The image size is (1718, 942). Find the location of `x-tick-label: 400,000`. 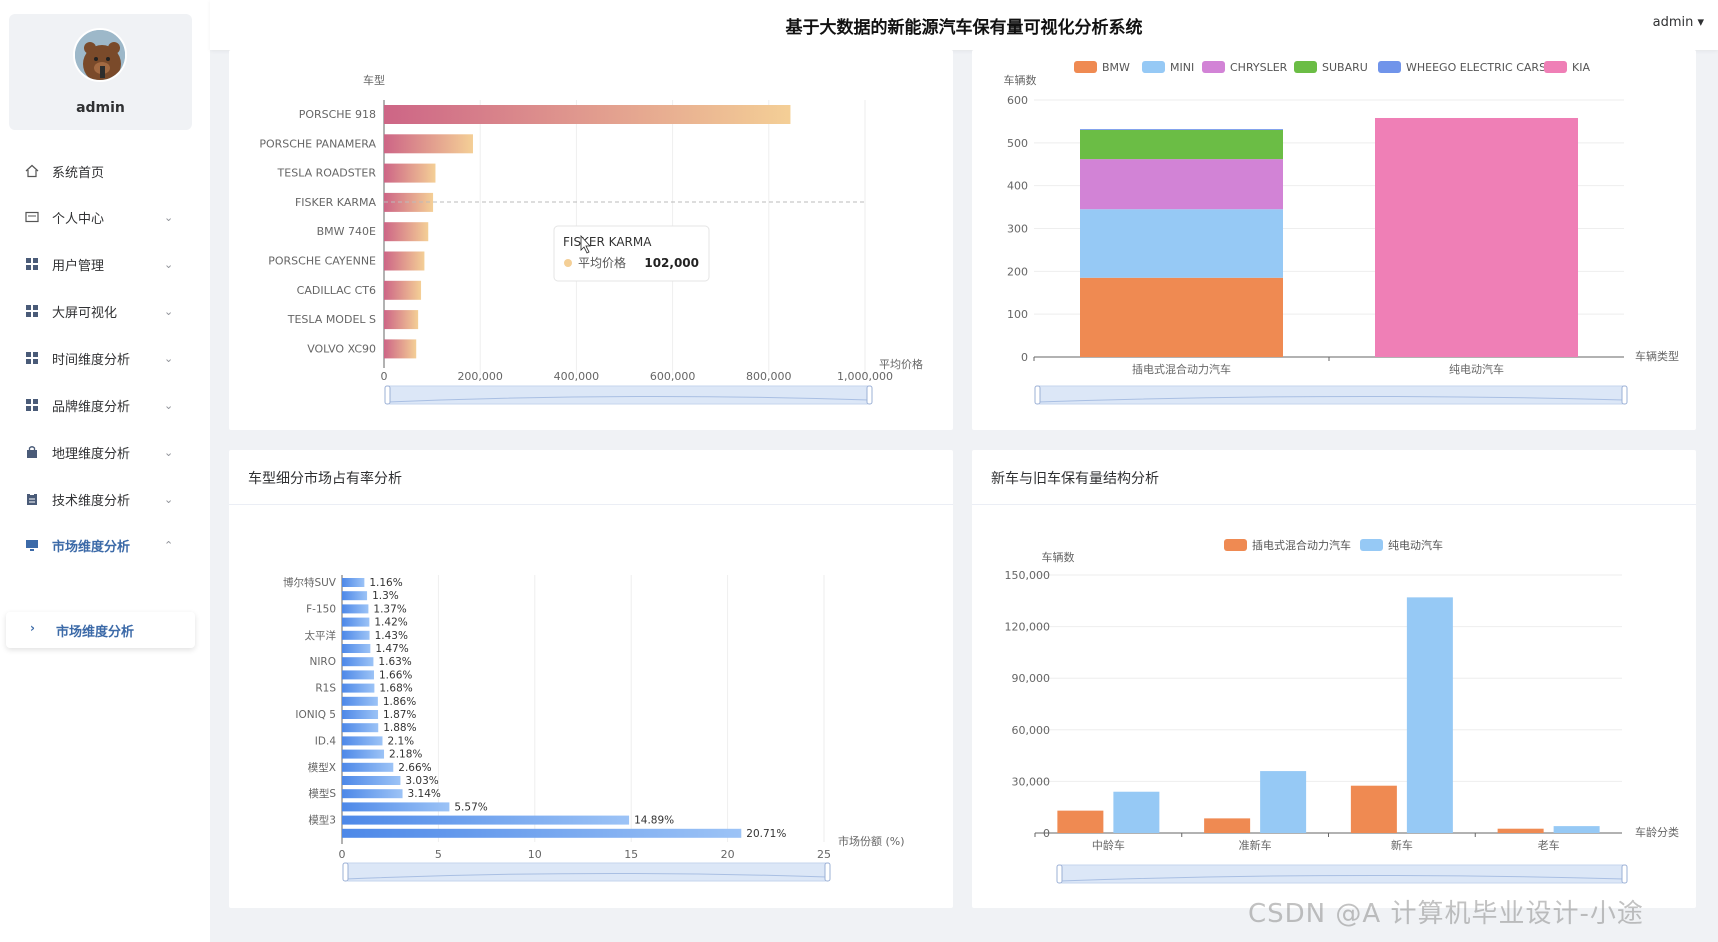

x-tick-label: 400,000 is located at coordinates (577, 376).